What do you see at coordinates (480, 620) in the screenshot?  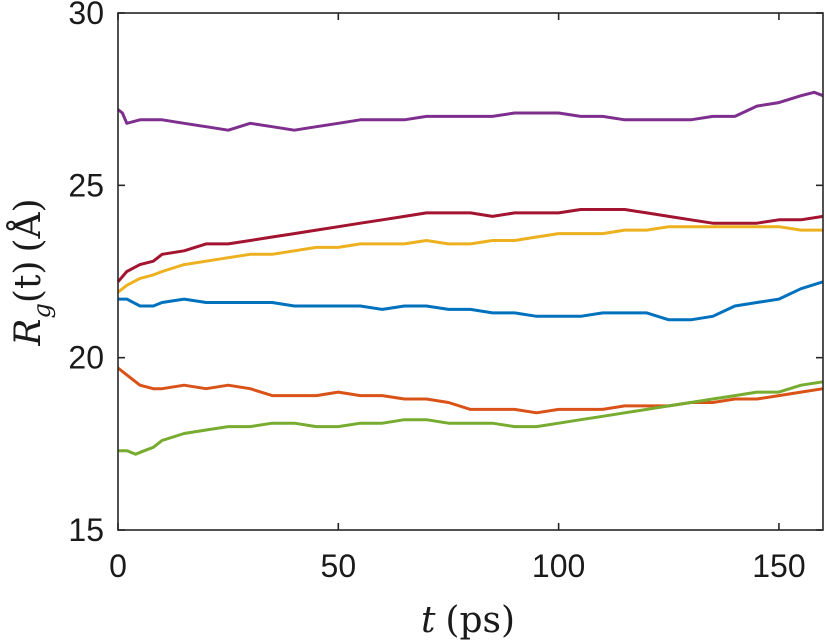 I see `x-axis-unit: (ps)` at bounding box center [480, 620].